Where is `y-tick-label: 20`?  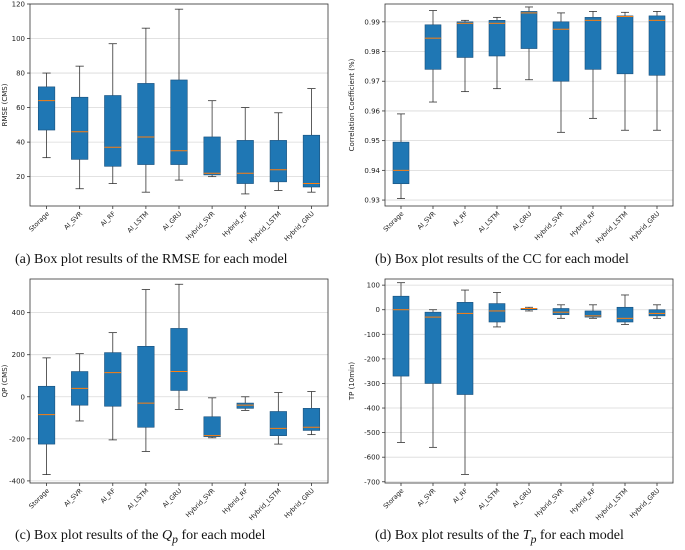
y-tick-label: 20 is located at coordinates (20, 177).